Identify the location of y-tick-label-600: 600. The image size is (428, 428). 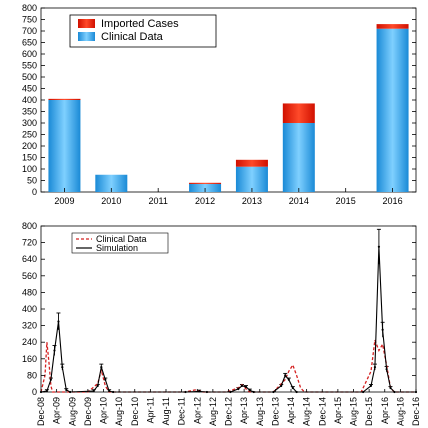
(29, 54).